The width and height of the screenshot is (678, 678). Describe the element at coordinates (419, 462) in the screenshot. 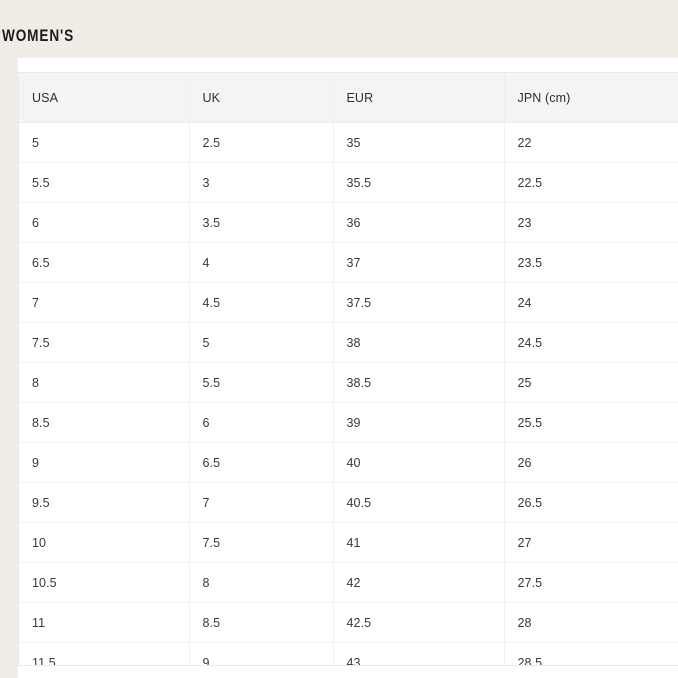

I see `cell-eur: 40` at that location.